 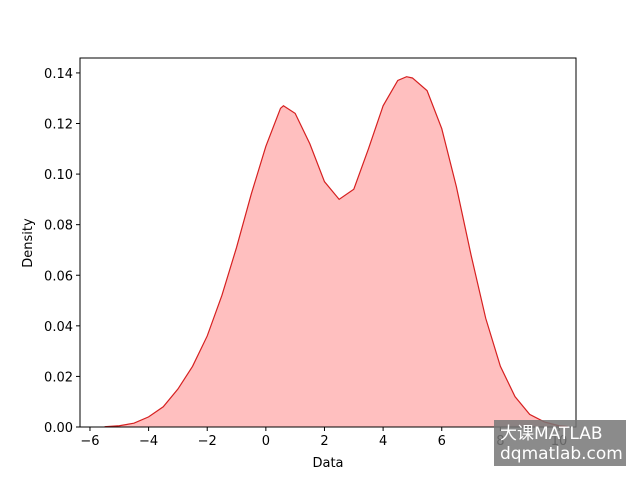 What do you see at coordinates (58, 226) in the screenshot?
I see `y-tick-label: 0.08` at bounding box center [58, 226].